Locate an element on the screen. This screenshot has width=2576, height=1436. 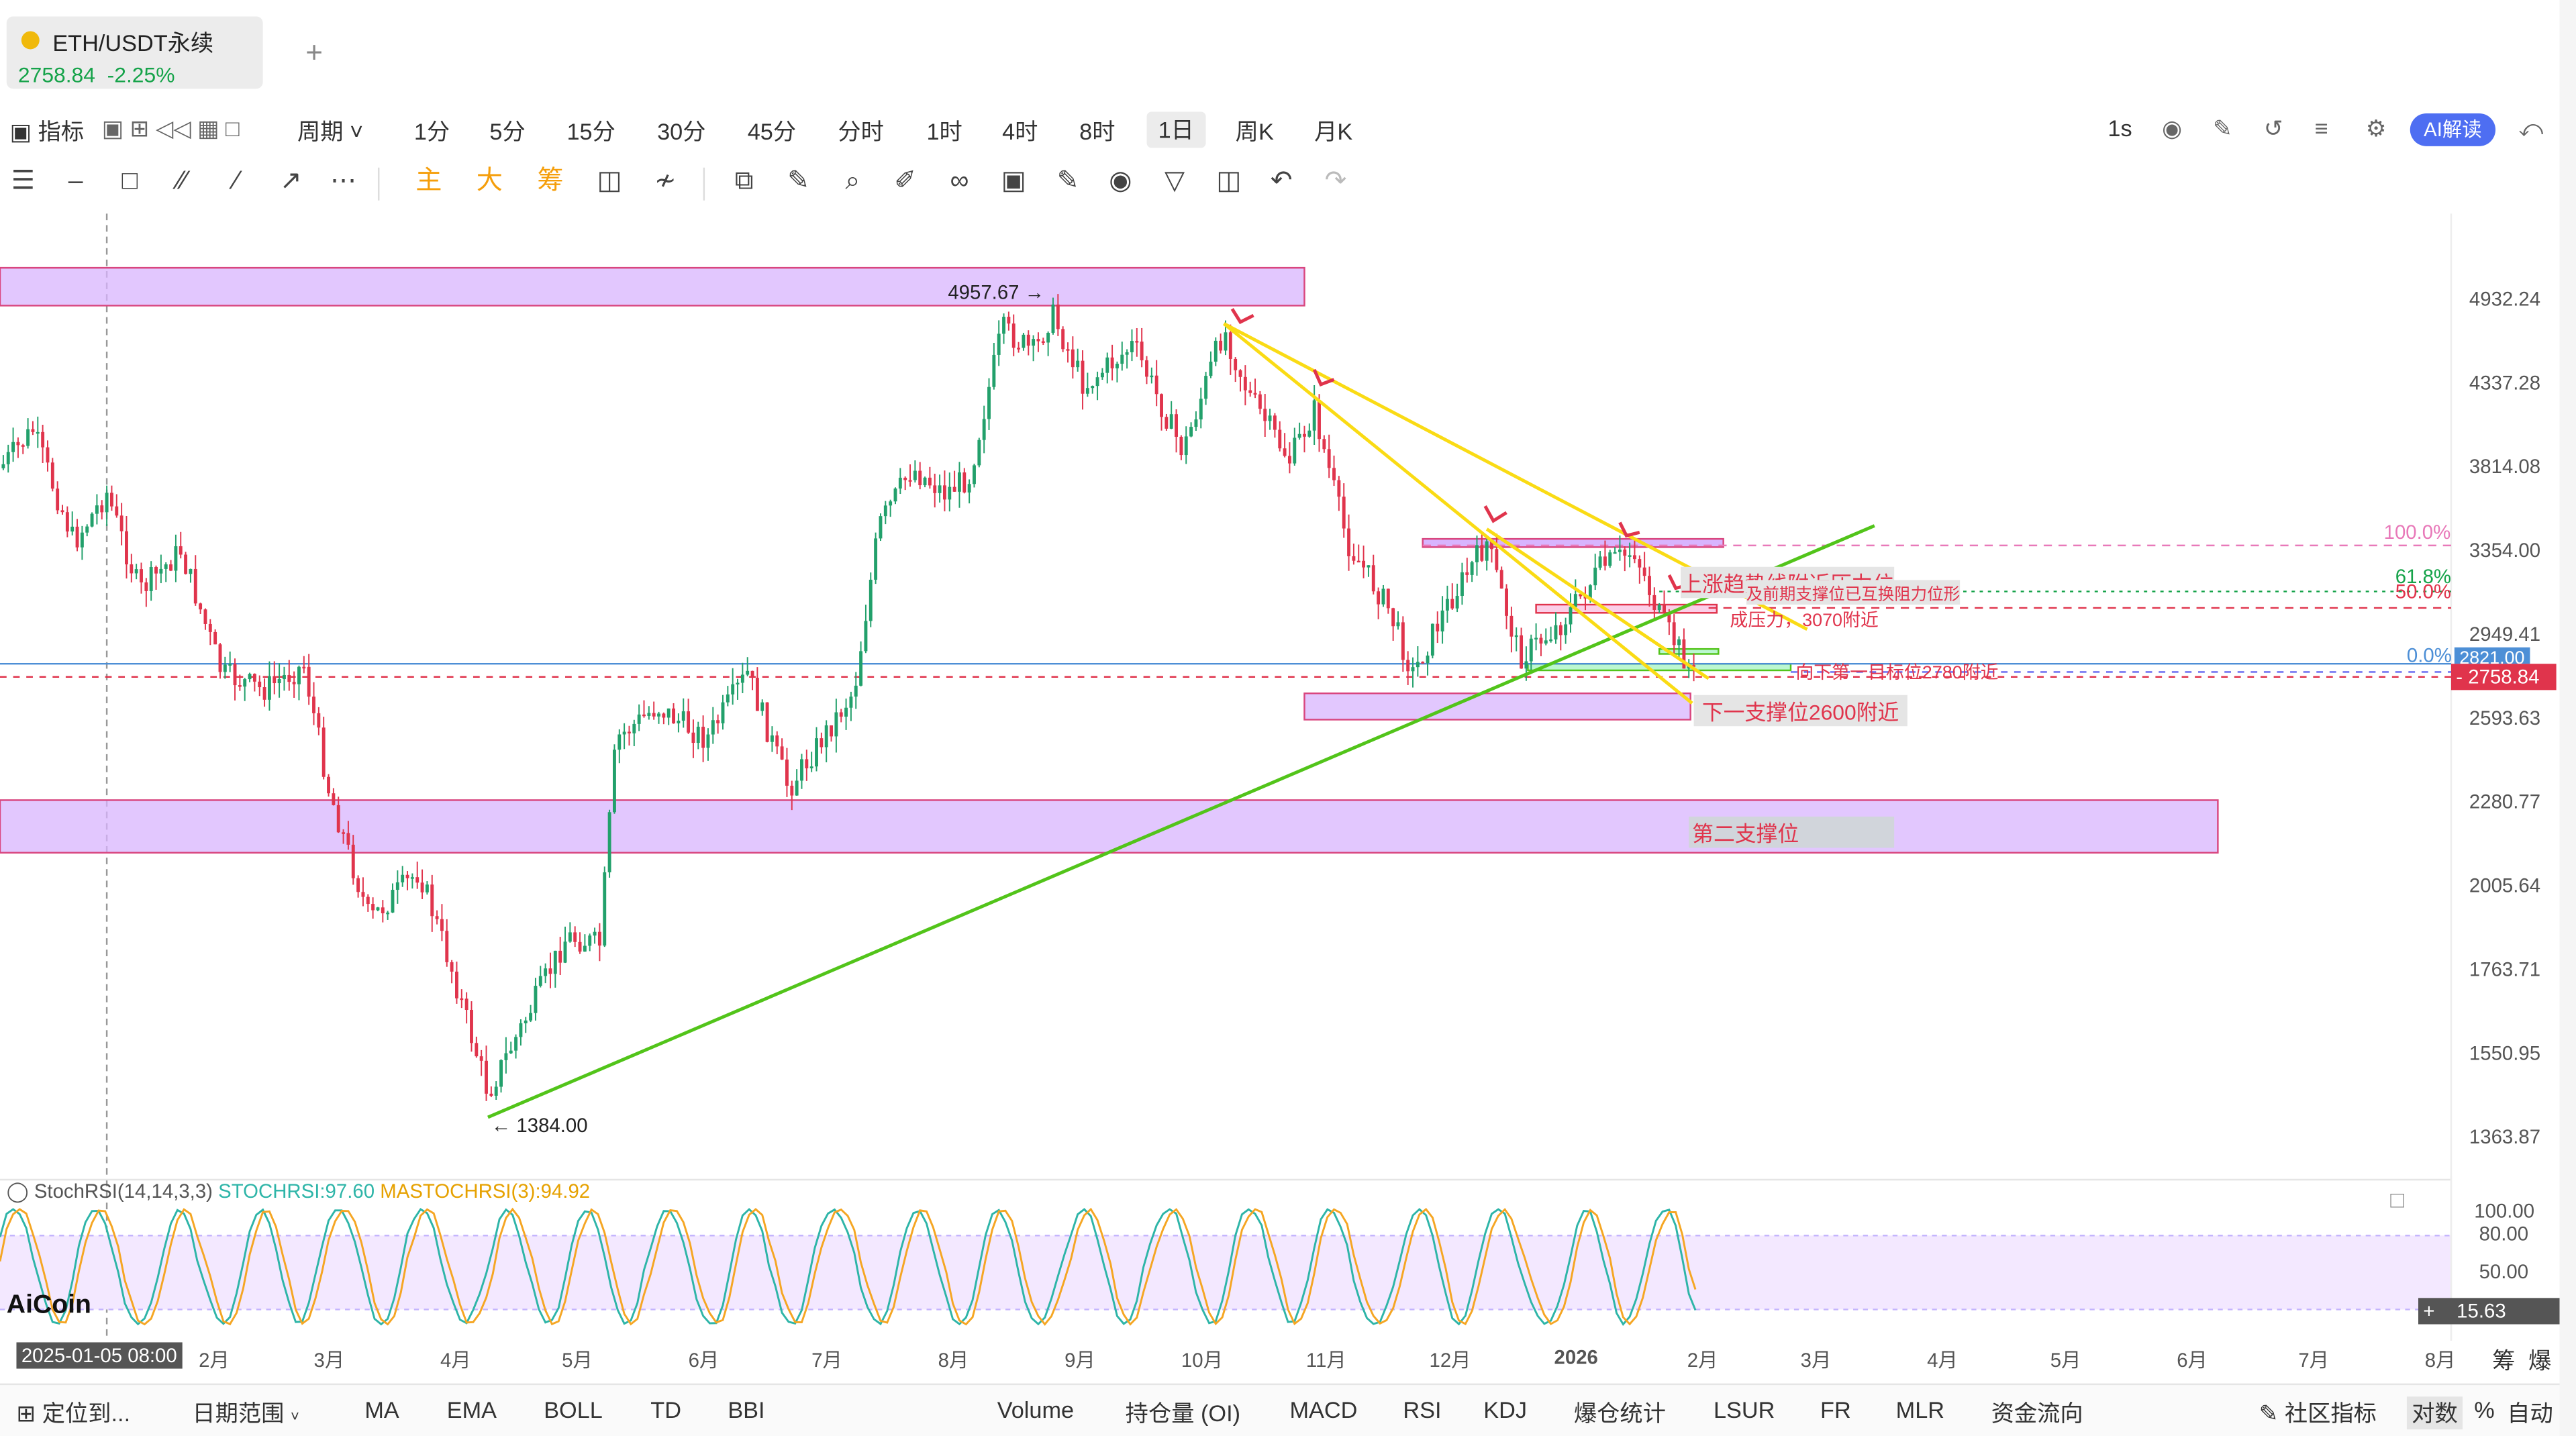
interval-month: 月K is located at coordinates (1333, 131).